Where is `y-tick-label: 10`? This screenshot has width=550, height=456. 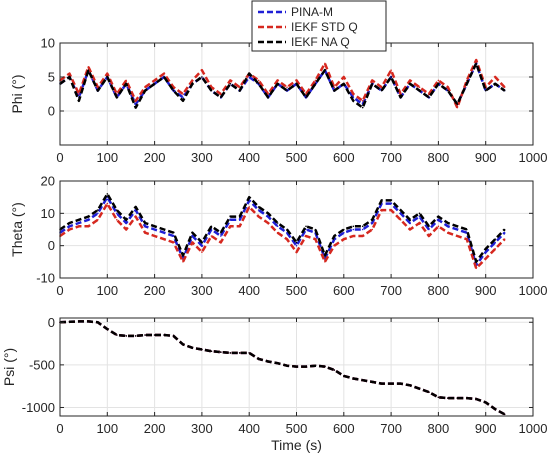
y-tick-label: 10 is located at coordinates (48, 213).